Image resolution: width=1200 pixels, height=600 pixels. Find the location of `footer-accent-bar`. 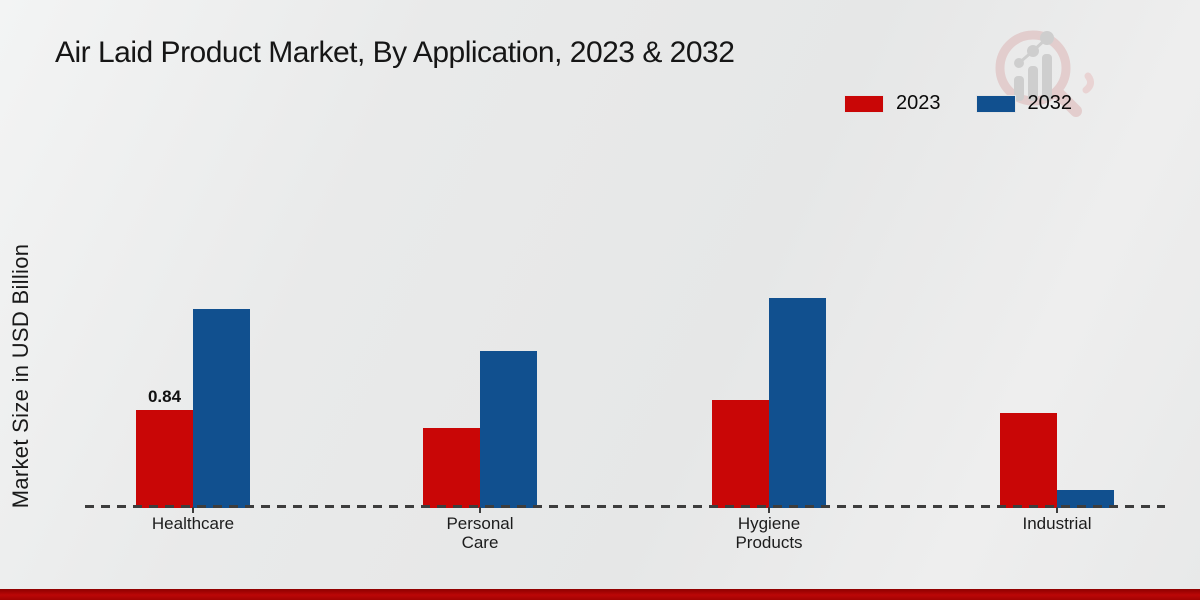

footer-accent-bar is located at coordinates (600, 594).